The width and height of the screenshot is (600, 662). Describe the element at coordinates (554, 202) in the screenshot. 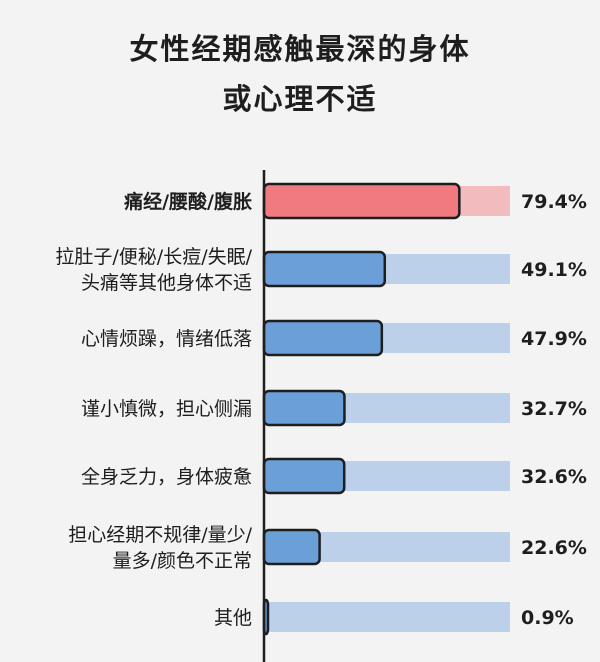

I see `value-label: 79.4%` at that location.